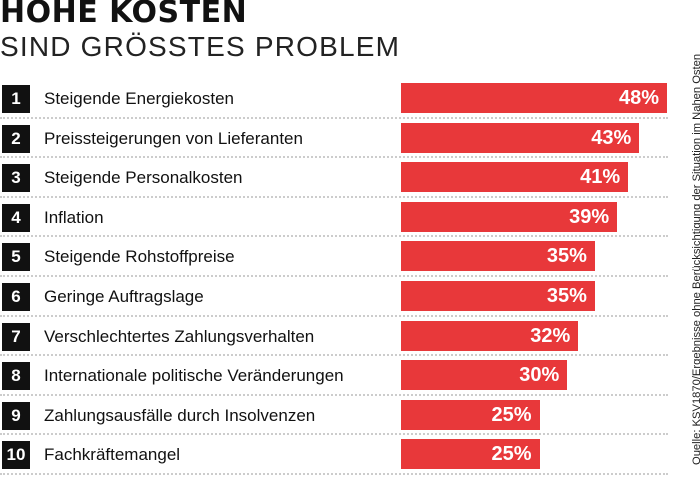 This screenshot has width=700, height=477. What do you see at coordinates (334, 339) in the screenshot?
I see `bar-row: 7 Verschlechtertes Zahlungsverhalten 32%` at bounding box center [334, 339].